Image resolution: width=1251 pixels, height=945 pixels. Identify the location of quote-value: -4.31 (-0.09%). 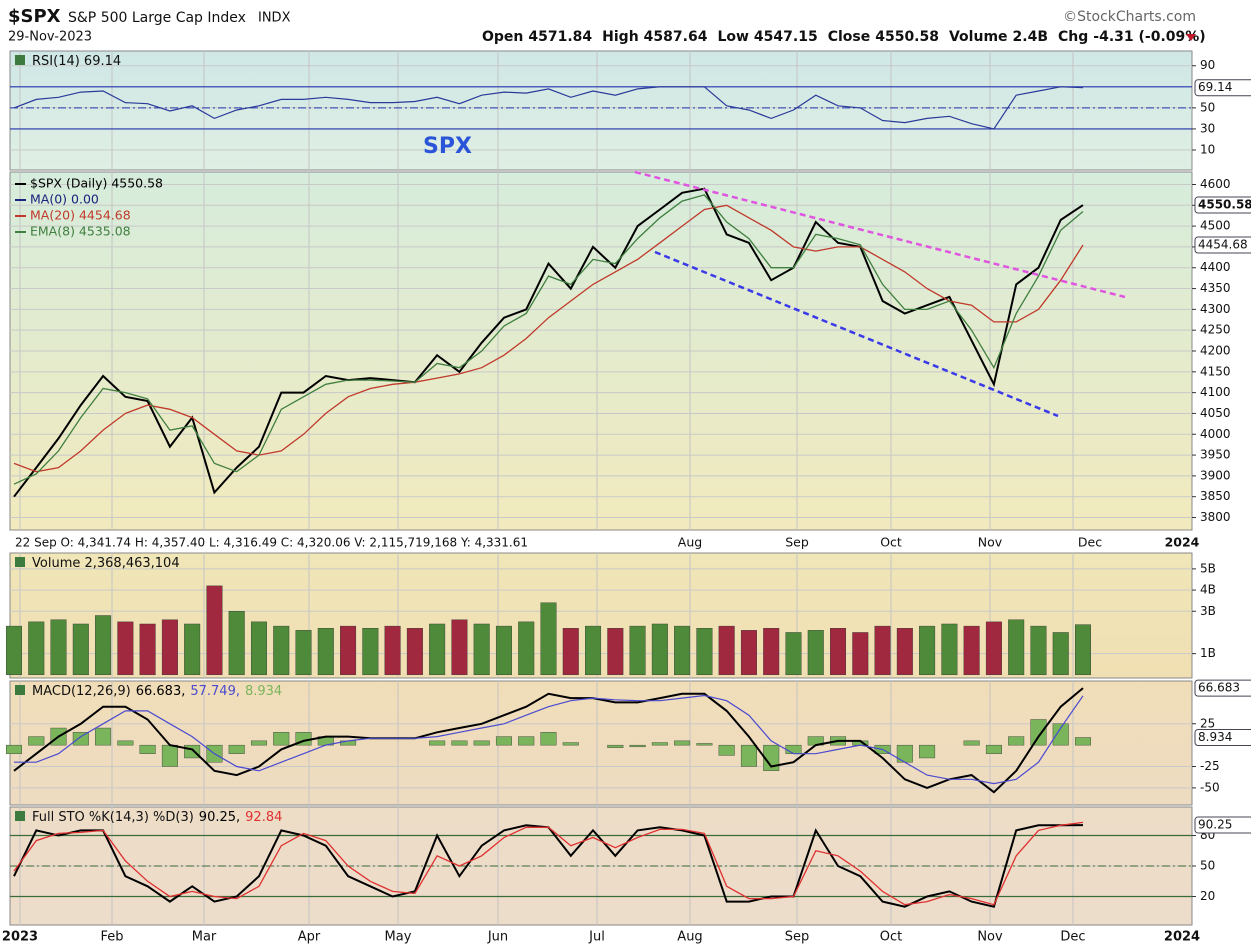
(1149, 37).